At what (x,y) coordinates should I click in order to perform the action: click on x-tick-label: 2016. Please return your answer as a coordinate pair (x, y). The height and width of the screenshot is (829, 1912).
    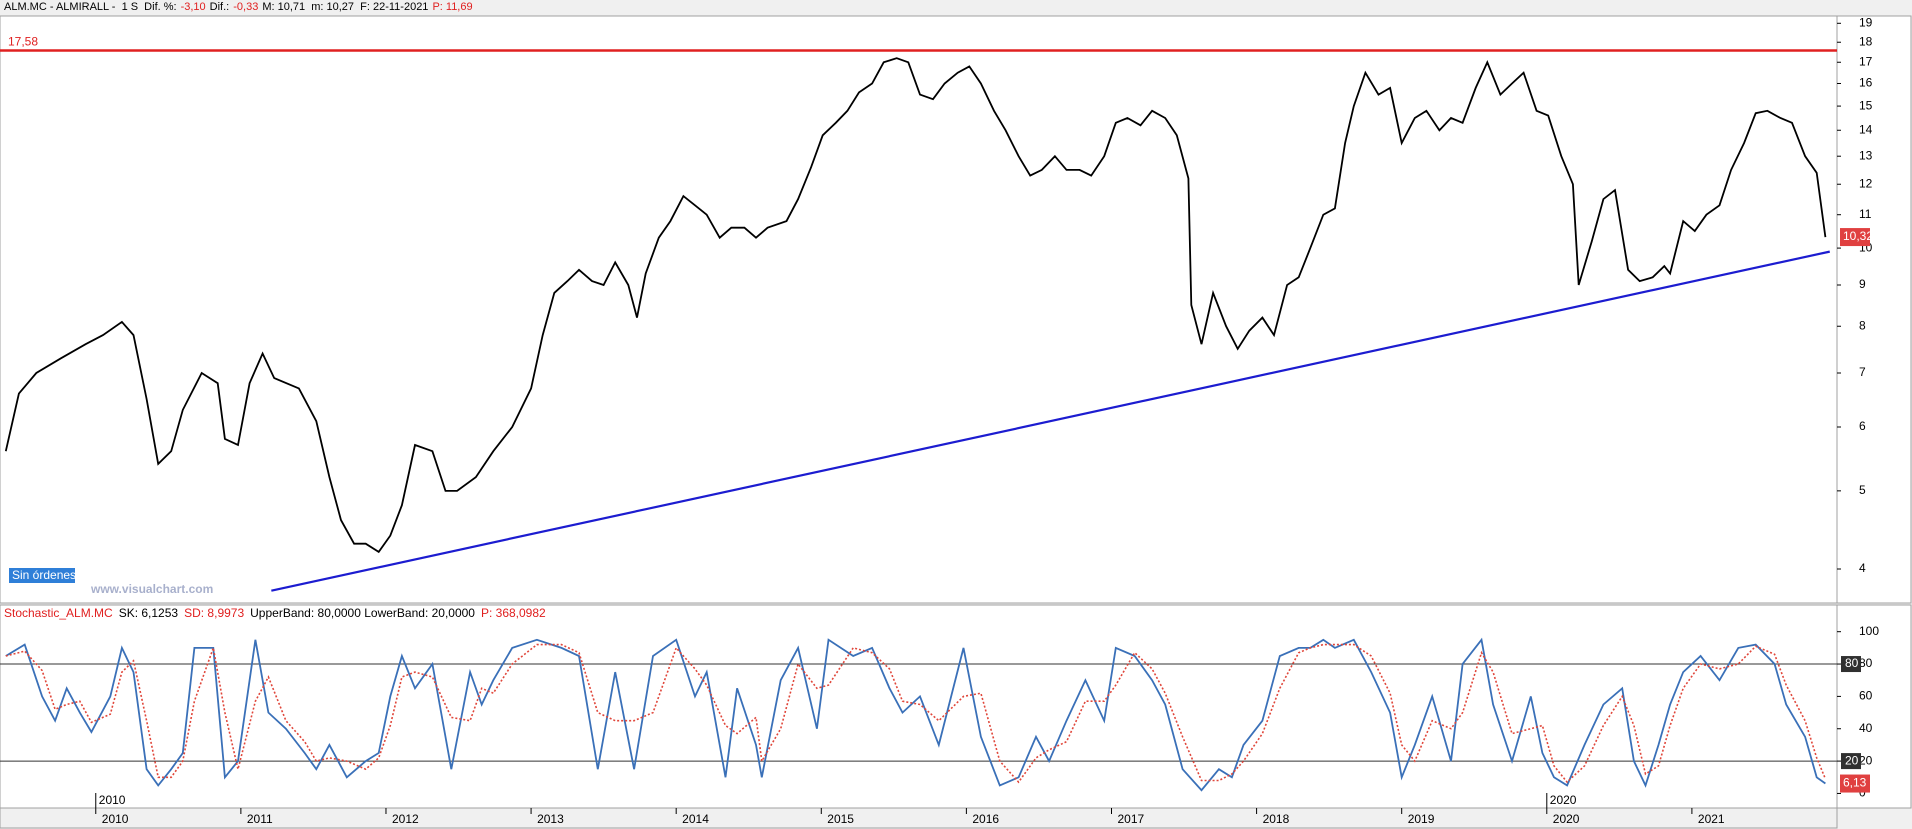
    Looking at the image, I should click on (985, 819).